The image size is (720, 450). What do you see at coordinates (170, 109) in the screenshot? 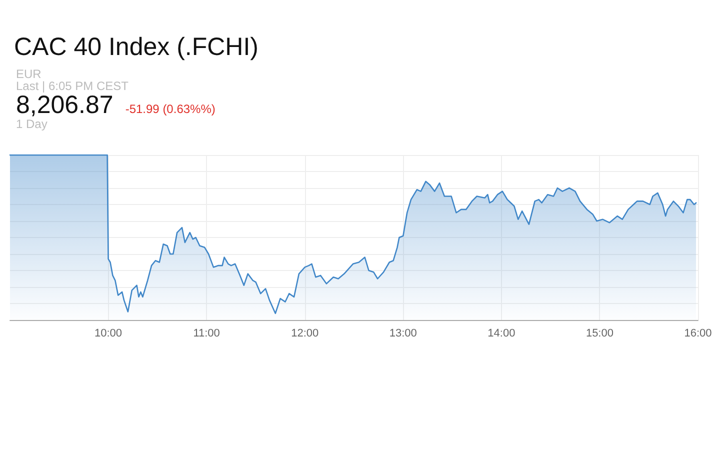
I see `text: -51.99 (0.63%%)` at bounding box center [170, 109].